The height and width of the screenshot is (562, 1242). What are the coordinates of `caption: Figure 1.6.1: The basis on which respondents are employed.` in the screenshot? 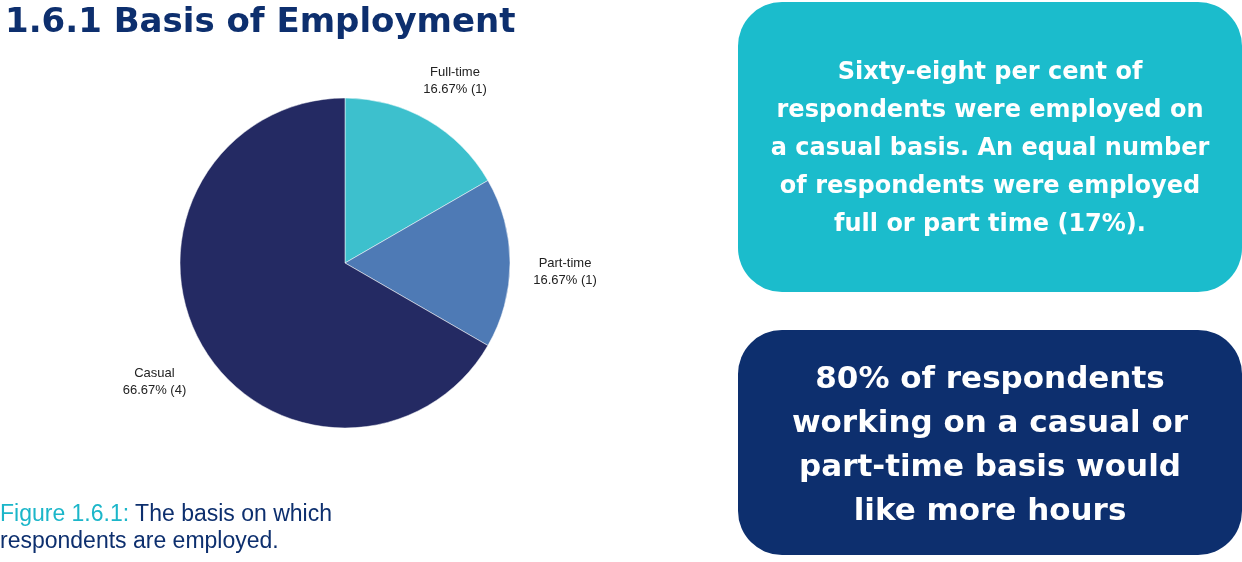 It's located at (166, 527).